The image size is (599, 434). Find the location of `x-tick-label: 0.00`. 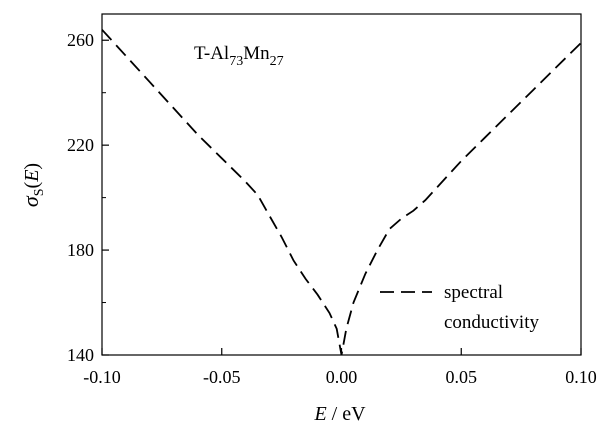

x-tick-label: 0.00 is located at coordinates (342, 377).